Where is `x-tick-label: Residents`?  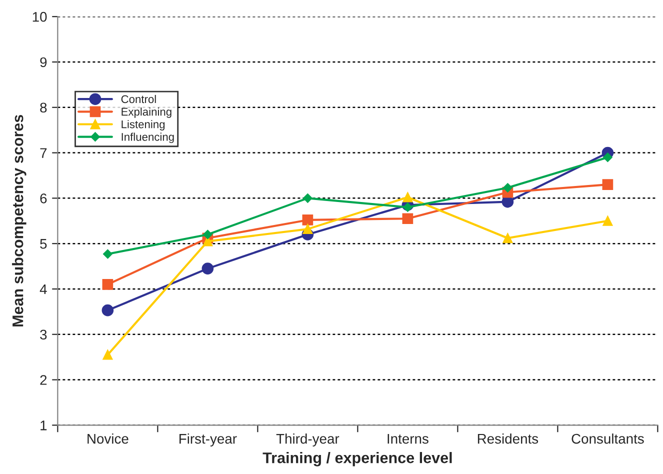 x-tick-label: Residents is located at coordinates (508, 439).